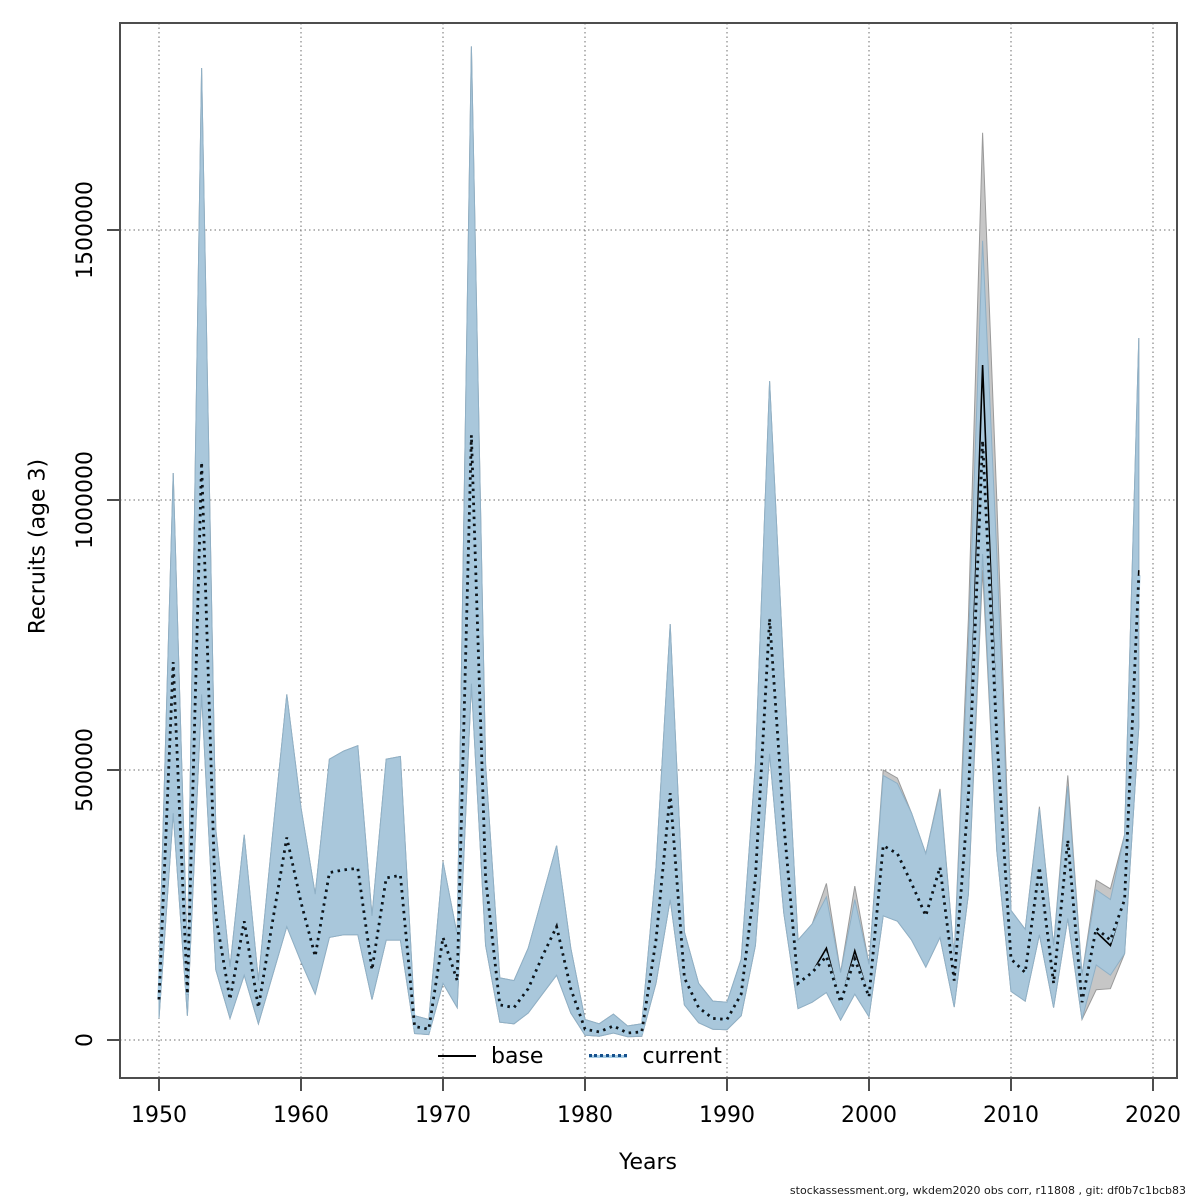  What do you see at coordinates (585, 1115) in the screenshot?
I see `x-tick-label: 1980` at bounding box center [585, 1115].